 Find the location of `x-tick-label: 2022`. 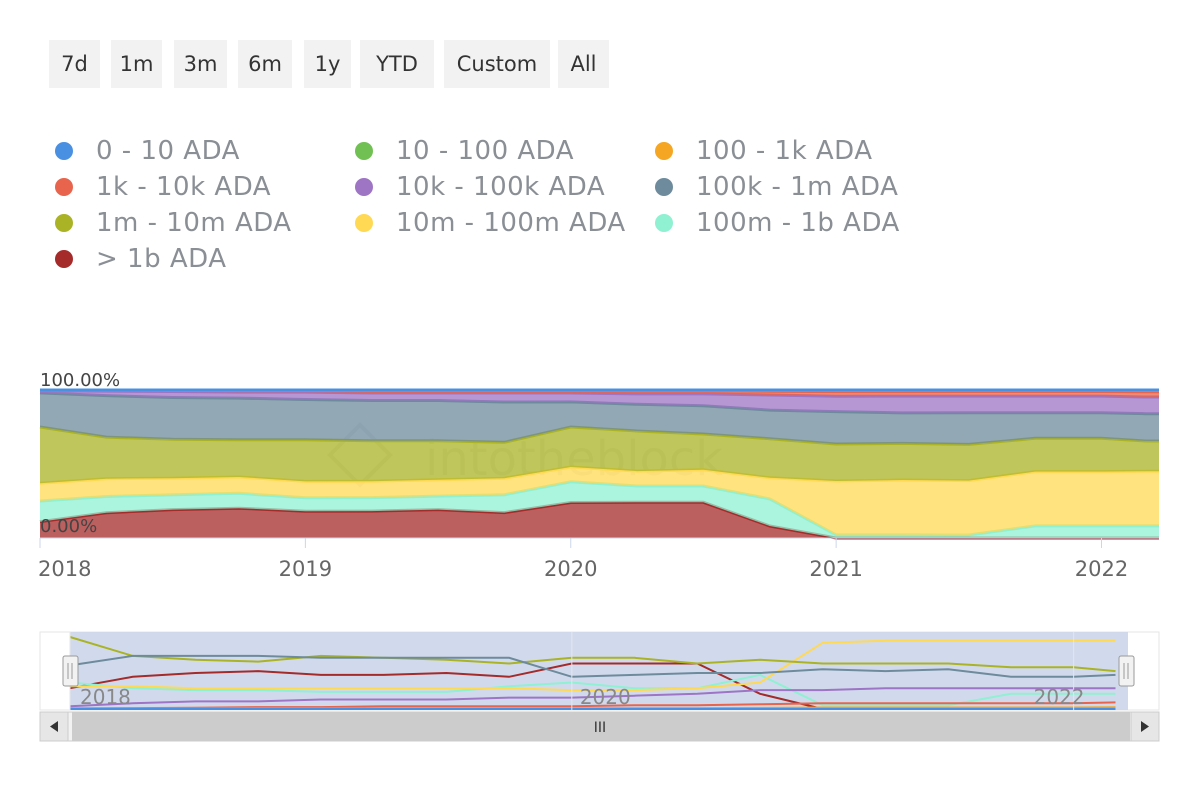

x-tick-label: 2022 is located at coordinates (1101, 569).